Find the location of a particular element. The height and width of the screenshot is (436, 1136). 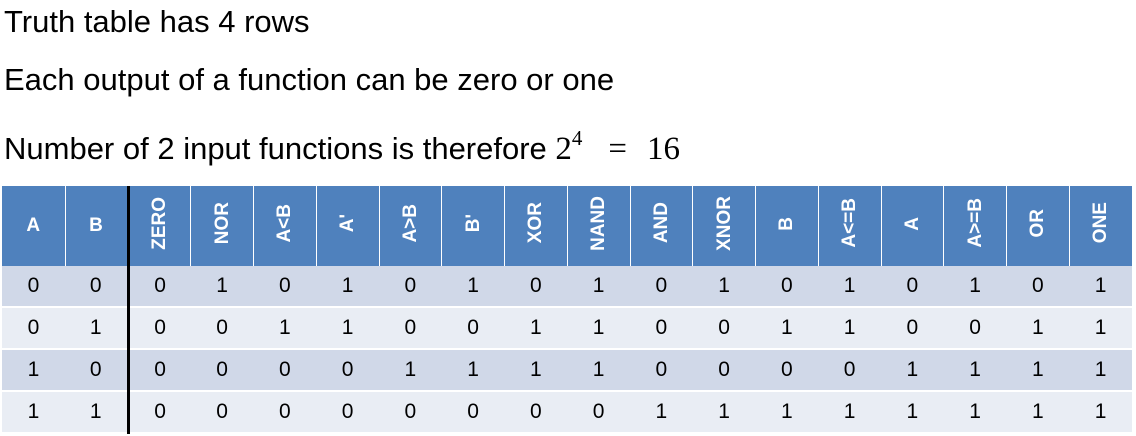

header-and: AND is located at coordinates (662, 226).